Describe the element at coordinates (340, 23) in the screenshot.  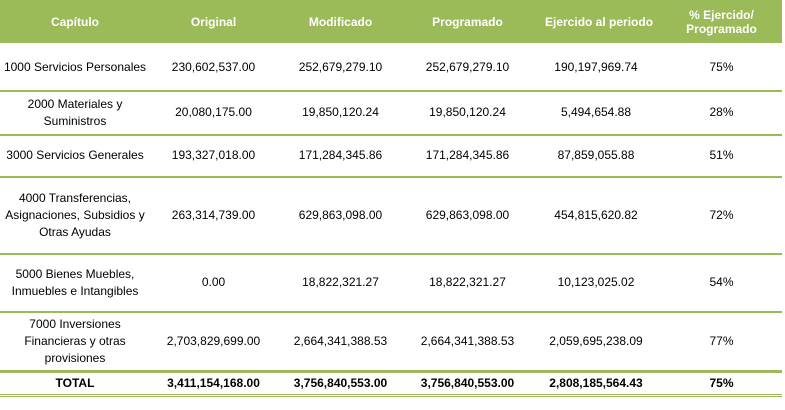
I see `header-modificado: Modificado` at that location.